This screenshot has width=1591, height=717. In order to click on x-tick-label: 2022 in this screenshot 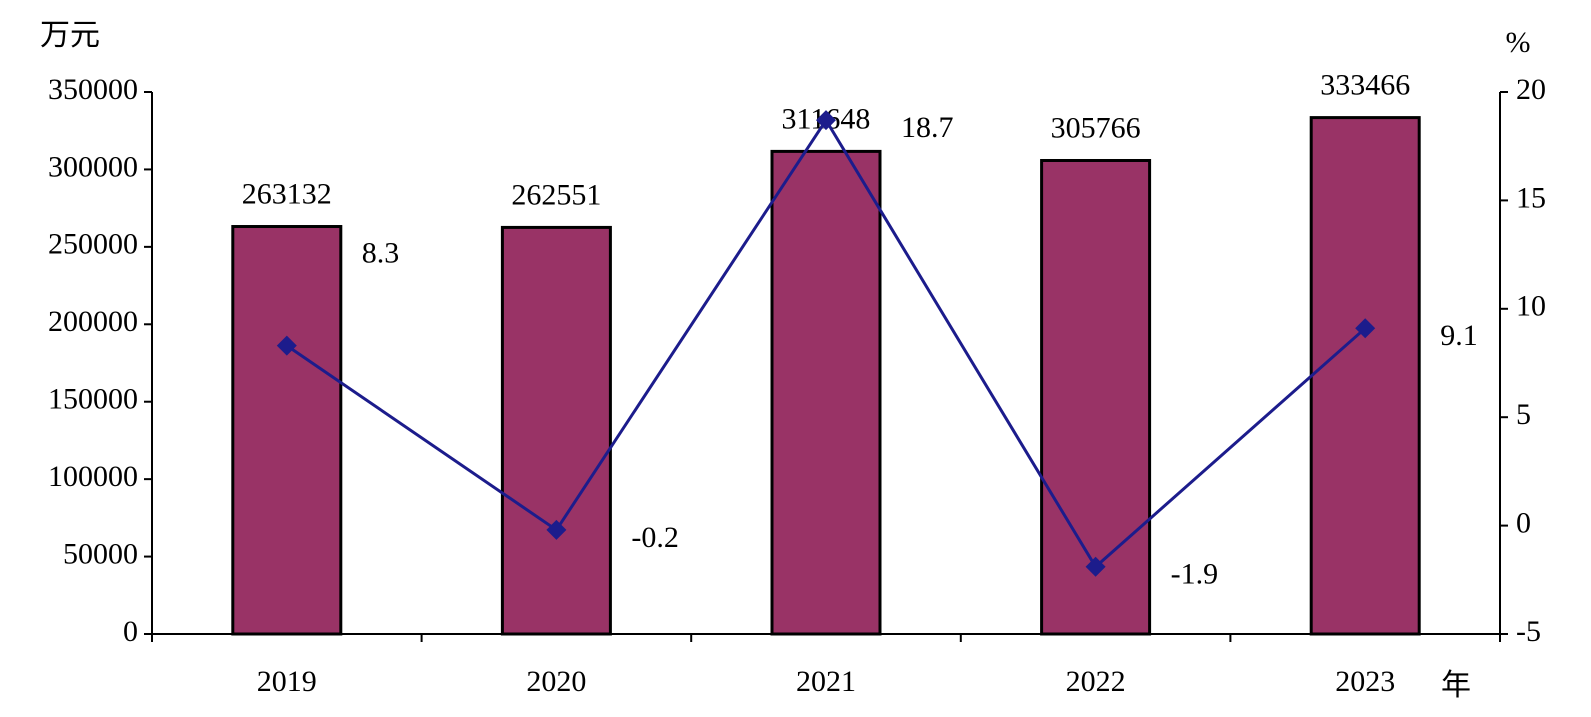, I will do `click(1096, 681)`.